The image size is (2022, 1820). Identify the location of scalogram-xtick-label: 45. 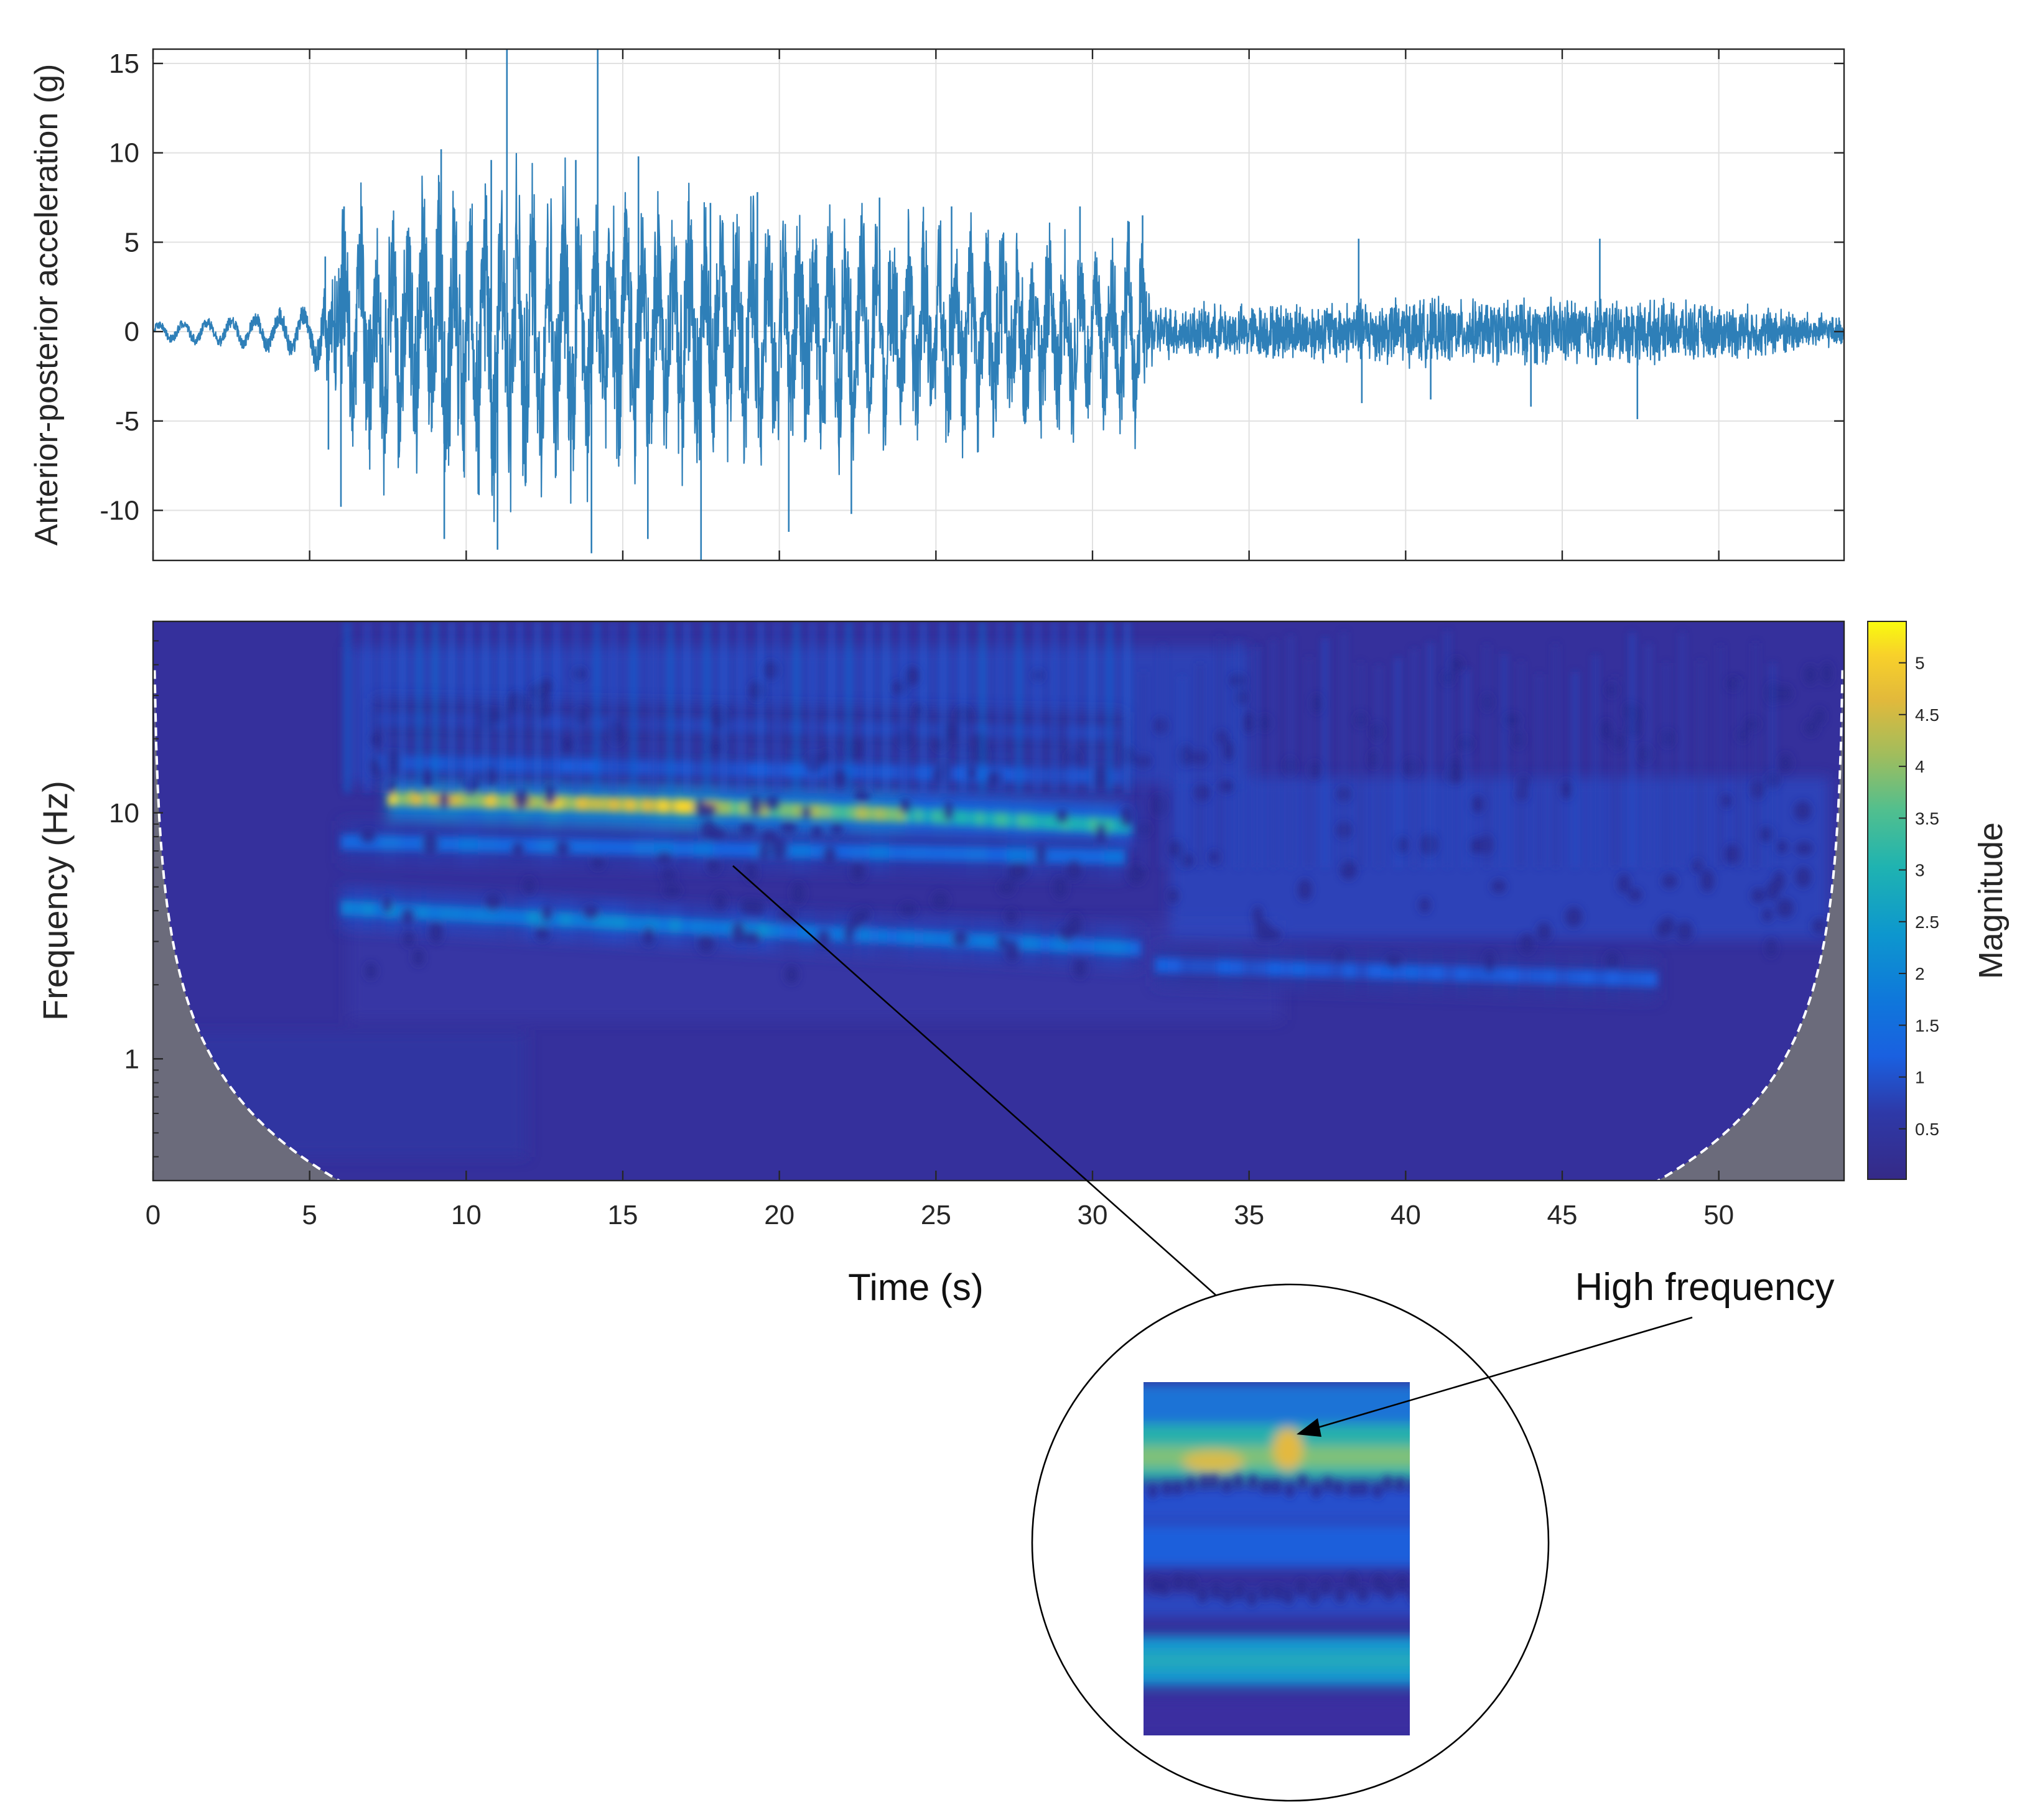
(1562, 1215).